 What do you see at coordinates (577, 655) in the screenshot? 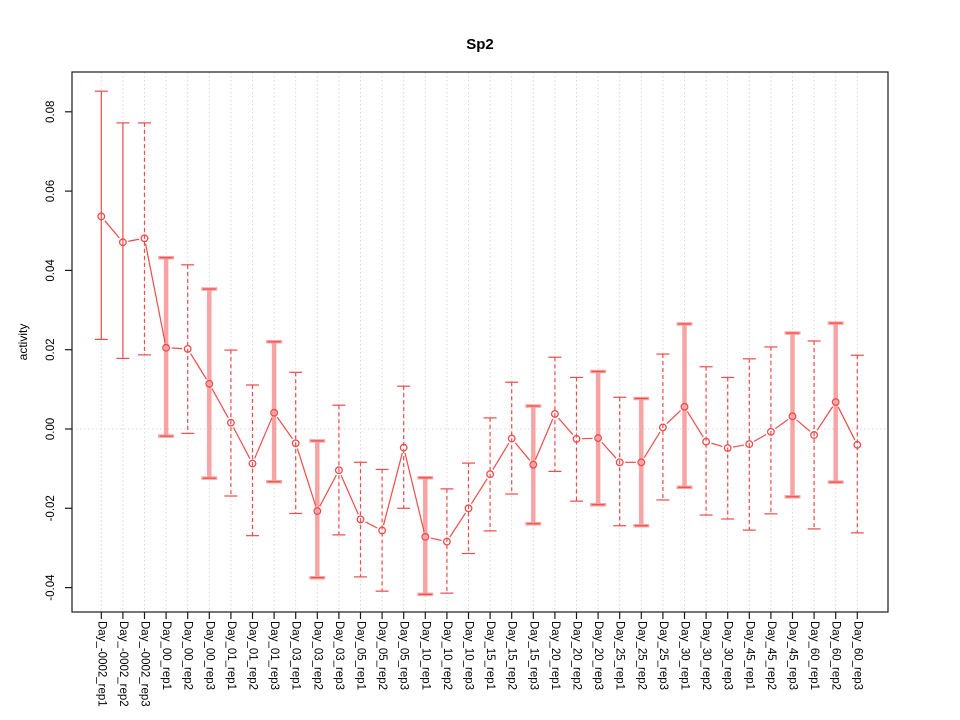
I see `x-tick-label: Day_20_rep2` at bounding box center [577, 655].